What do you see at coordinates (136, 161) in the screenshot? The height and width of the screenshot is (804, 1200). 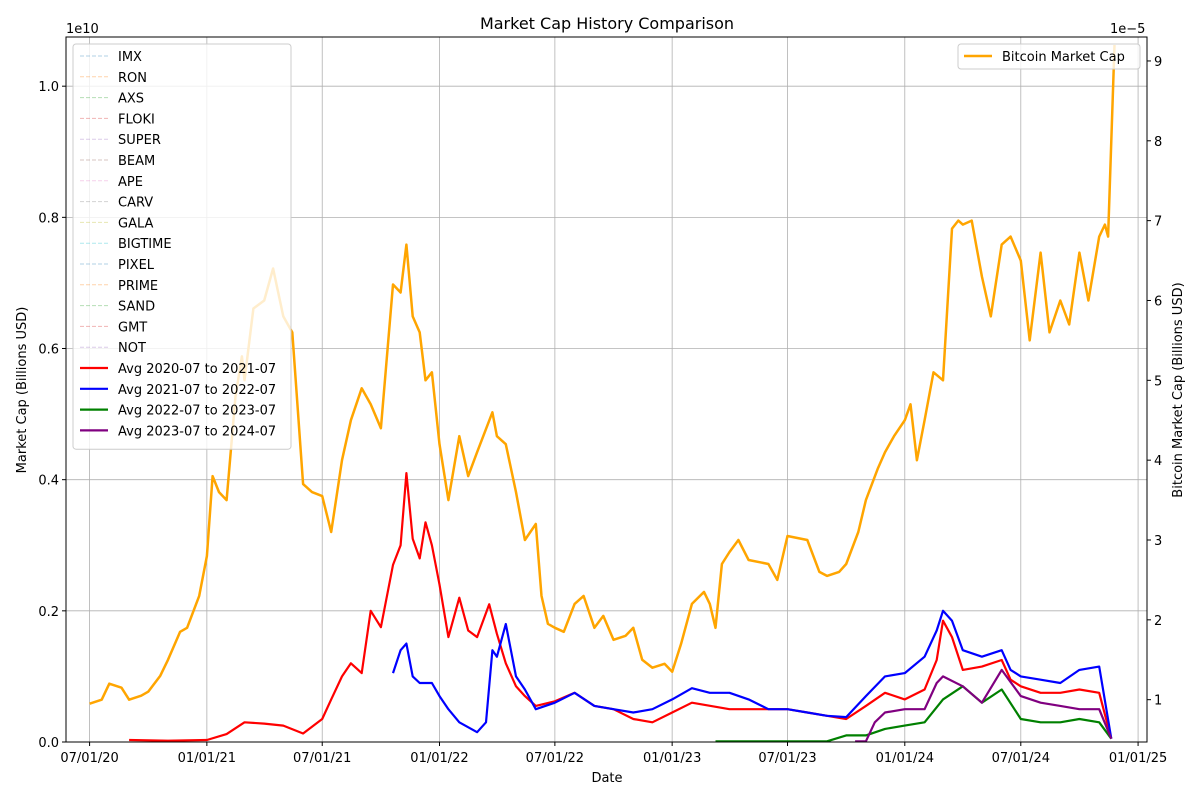 I see `legend-label: BEAM` at bounding box center [136, 161].